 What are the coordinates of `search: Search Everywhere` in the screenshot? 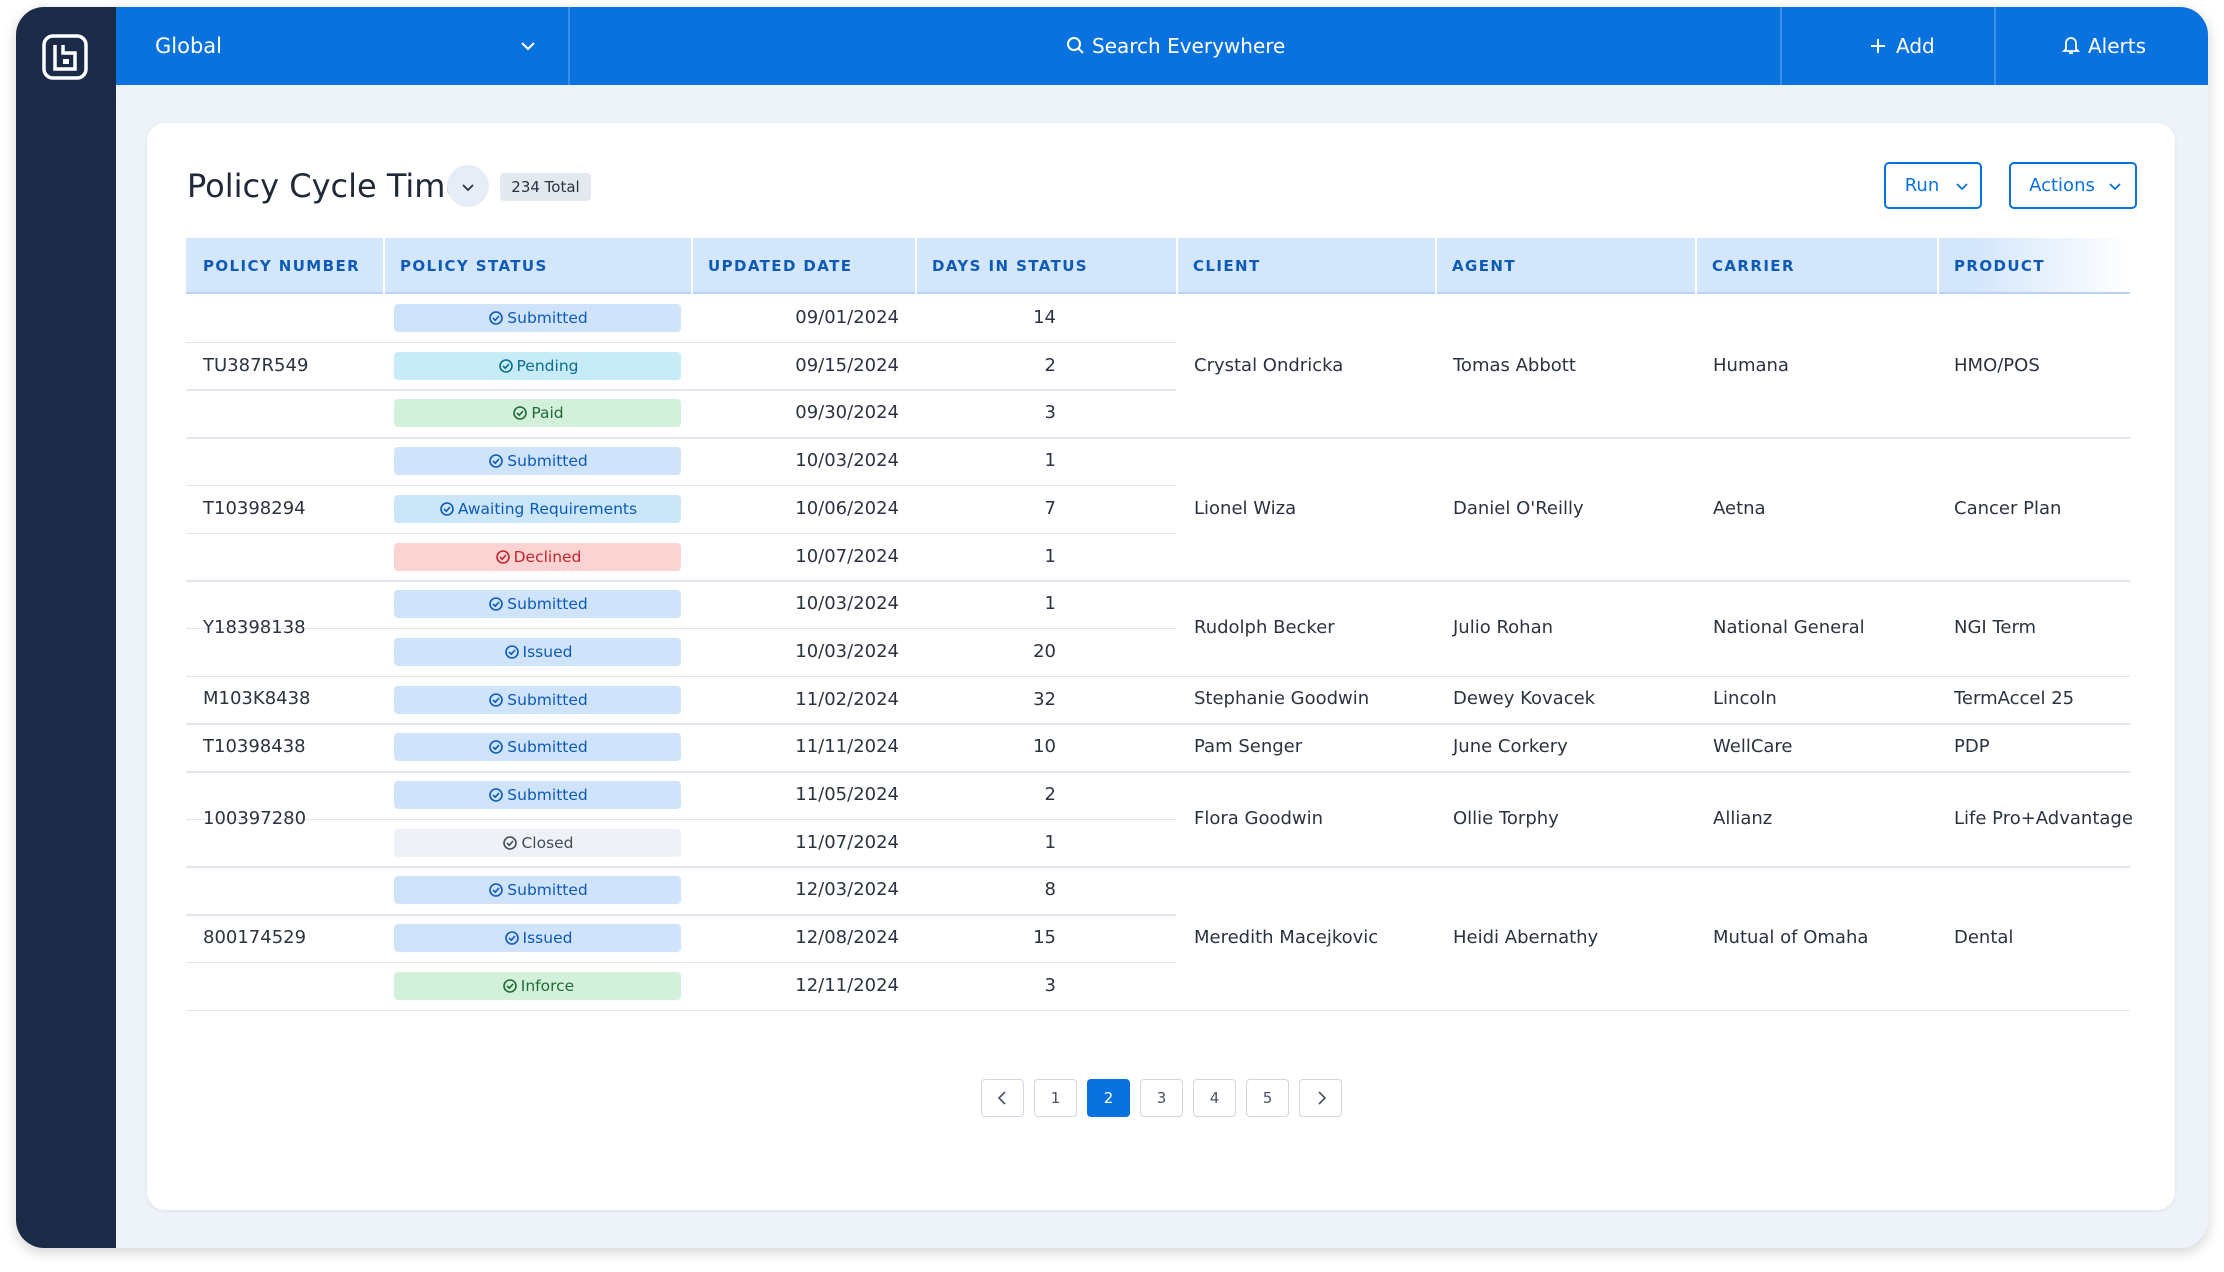 It's located at (1189, 46).